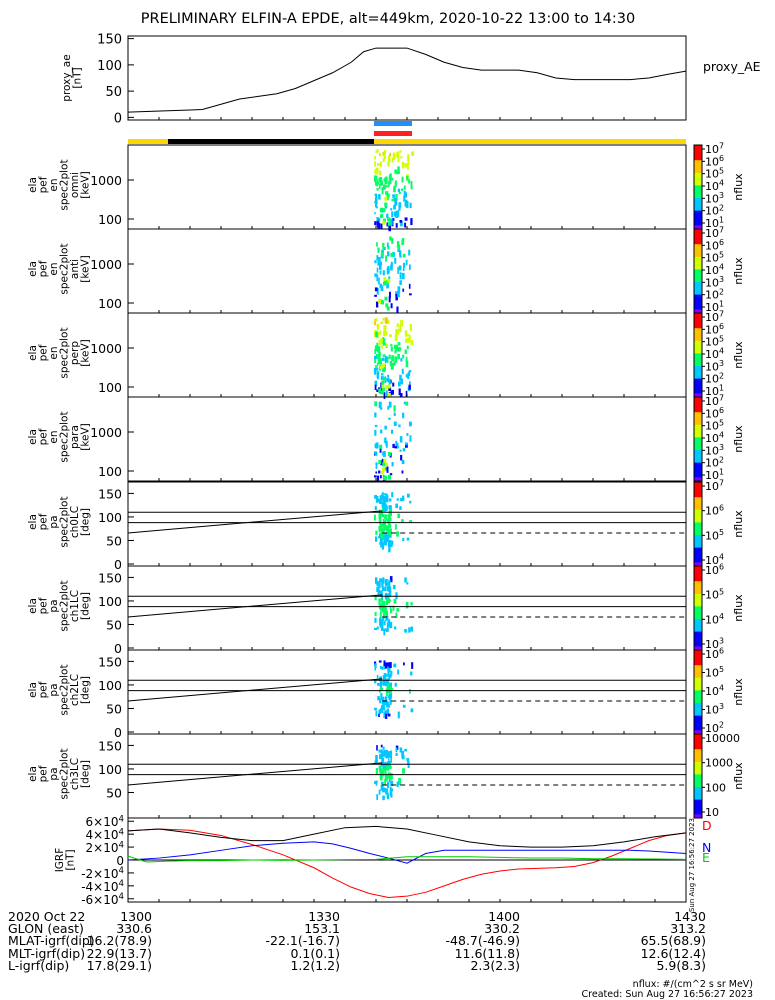  I want to click on colorbar-tick-label: 101, so click(714, 223).